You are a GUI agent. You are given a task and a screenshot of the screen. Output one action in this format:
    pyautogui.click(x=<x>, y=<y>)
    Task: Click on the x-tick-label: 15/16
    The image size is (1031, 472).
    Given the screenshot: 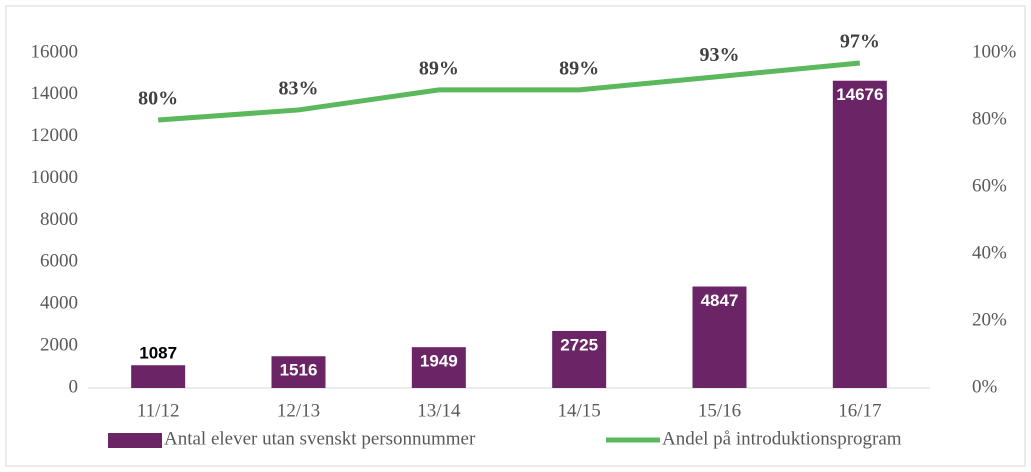 What is the action you would take?
    pyautogui.click(x=719, y=410)
    